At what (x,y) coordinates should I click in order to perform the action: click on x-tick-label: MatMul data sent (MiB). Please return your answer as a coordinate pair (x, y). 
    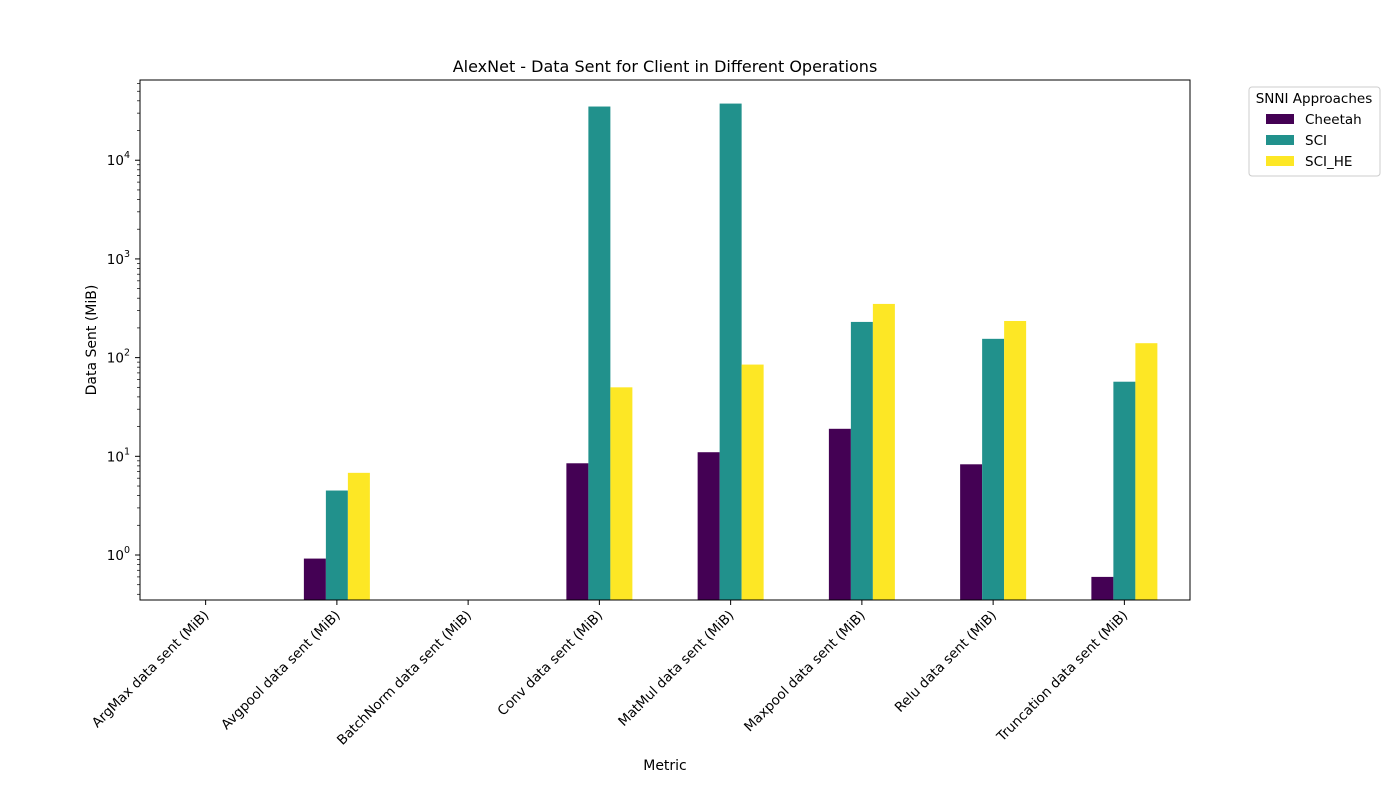
    Looking at the image, I should click on (676, 669).